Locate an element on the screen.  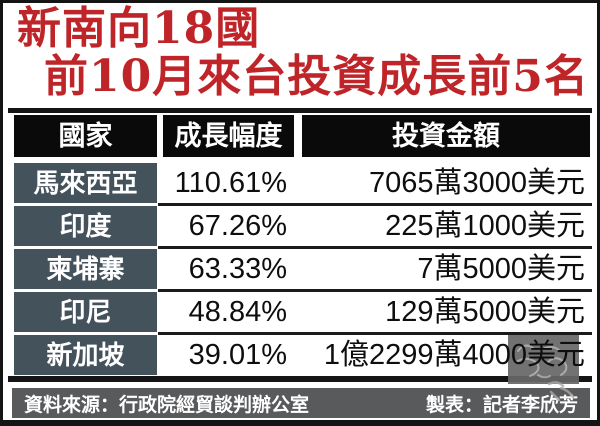
source-text: 資料來源：行政院經貿談判辦公室 is located at coordinates (167, 405).